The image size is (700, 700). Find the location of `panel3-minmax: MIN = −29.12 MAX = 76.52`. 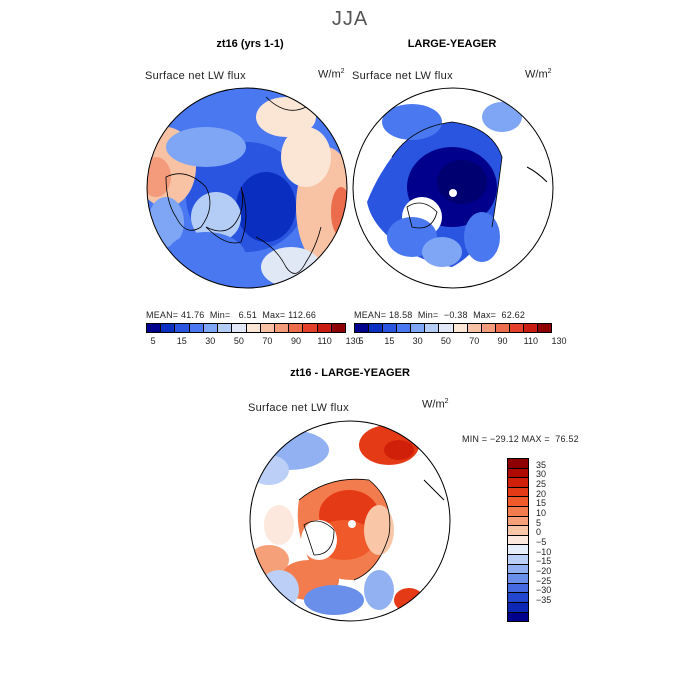

panel3-minmax: MIN = −29.12 MAX = 76.52 is located at coordinates (520, 439).